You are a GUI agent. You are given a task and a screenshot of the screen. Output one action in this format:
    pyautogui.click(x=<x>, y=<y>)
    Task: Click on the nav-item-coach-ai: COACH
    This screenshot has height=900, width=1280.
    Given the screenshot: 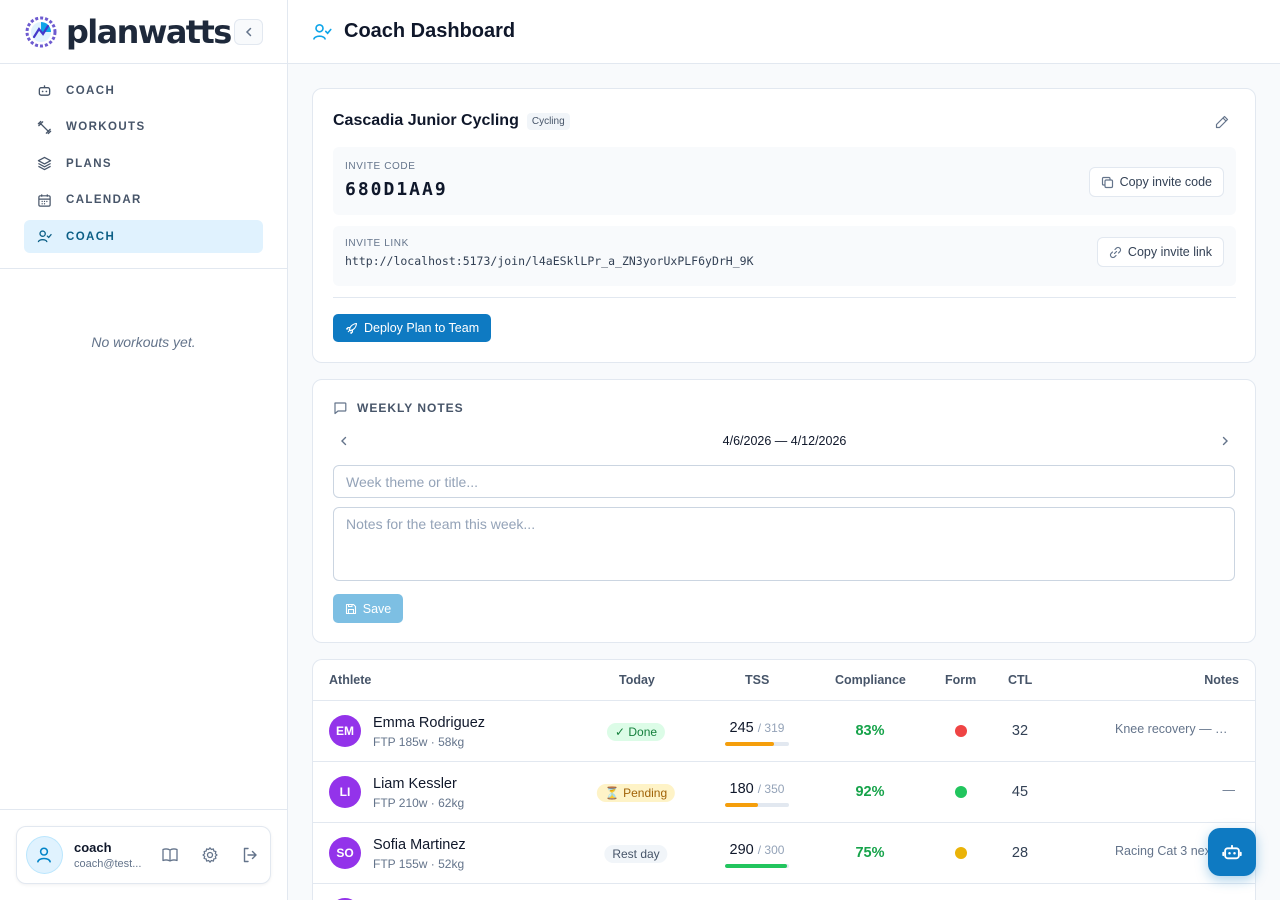 What is the action you would take?
    pyautogui.click(x=143, y=90)
    